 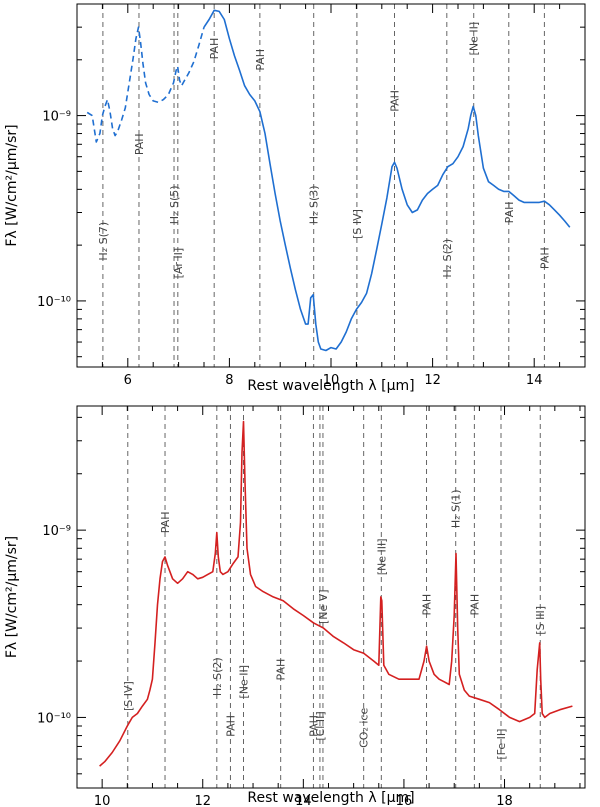 I want to click on line-annotation: CO₂ ice, so click(x=364, y=728).